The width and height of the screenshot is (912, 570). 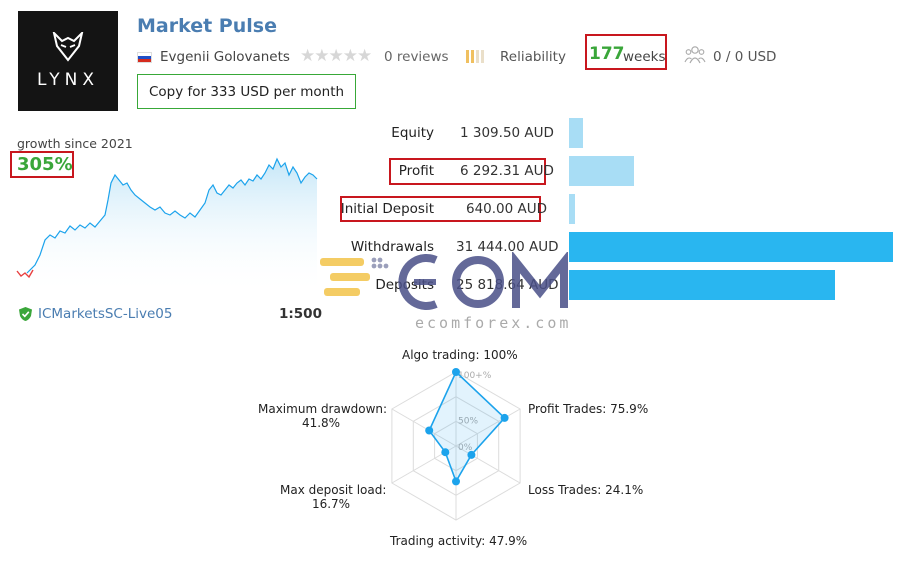 What do you see at coordinates (465, 448) in the screenshot?
I see `radar-grid-label-2: 0%` at bounding box center [465, 448].